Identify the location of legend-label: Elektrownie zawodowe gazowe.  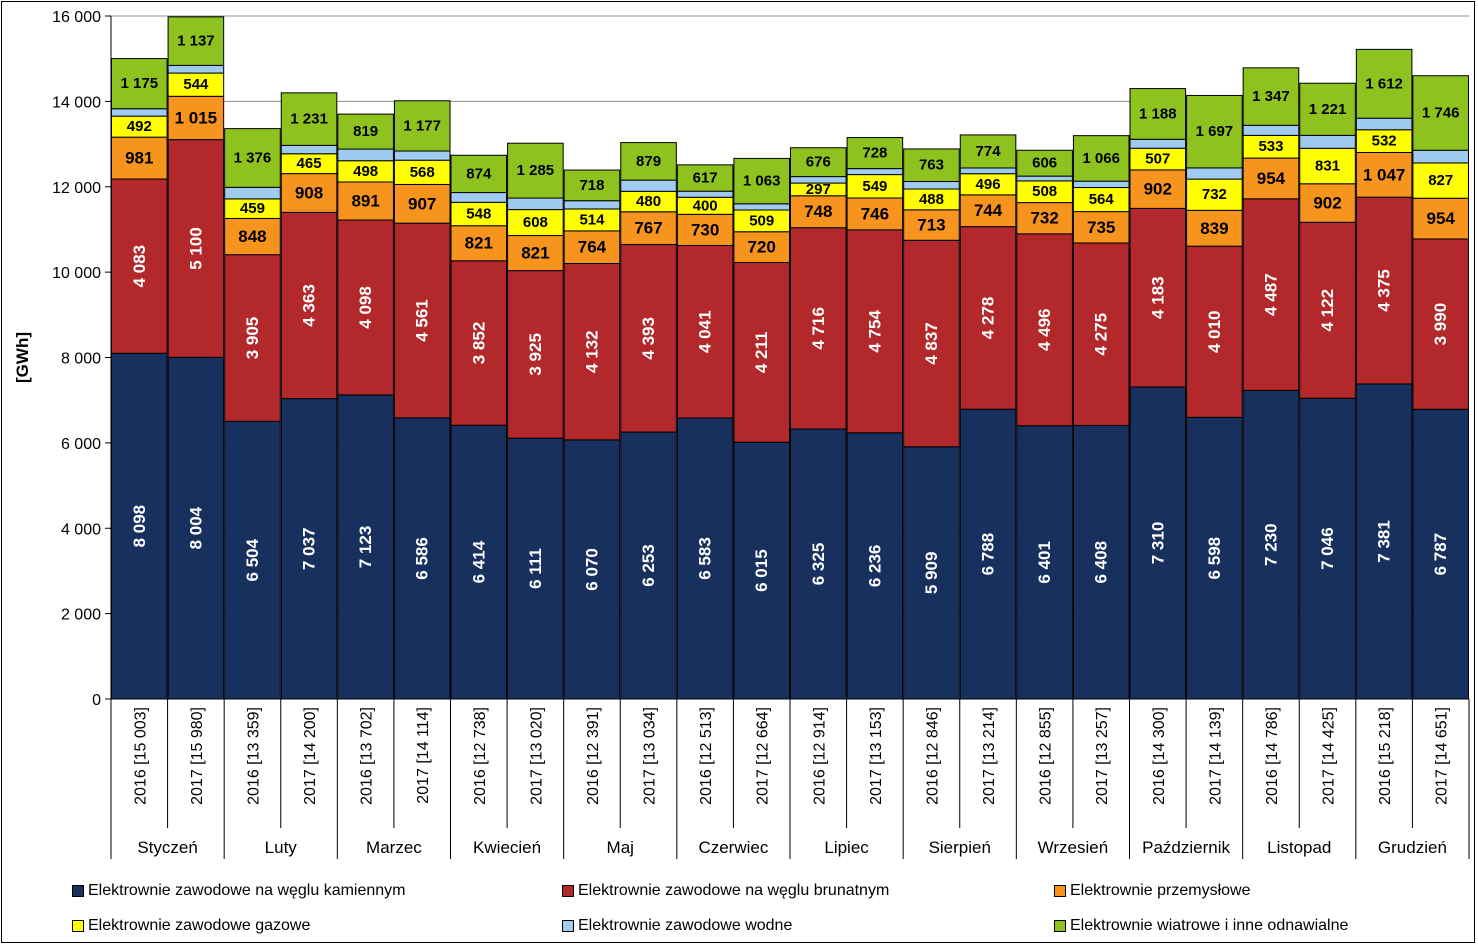
(199, 925).